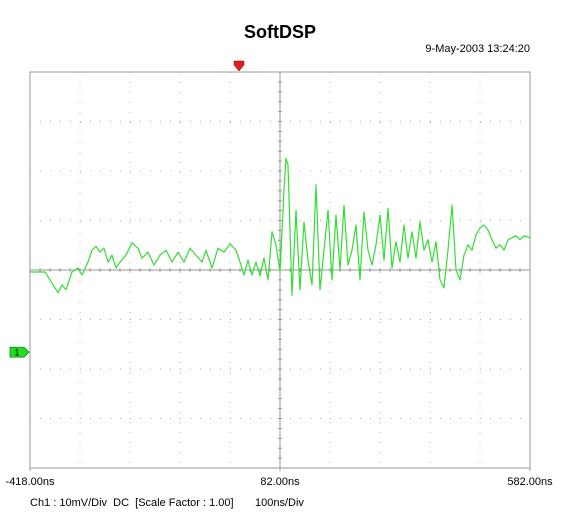 The height and width of the screenshot is (526, 561). Describe the element at coordinates (279, 503) in the screenshot. I see `timebase: 100ns/Div` at that location.